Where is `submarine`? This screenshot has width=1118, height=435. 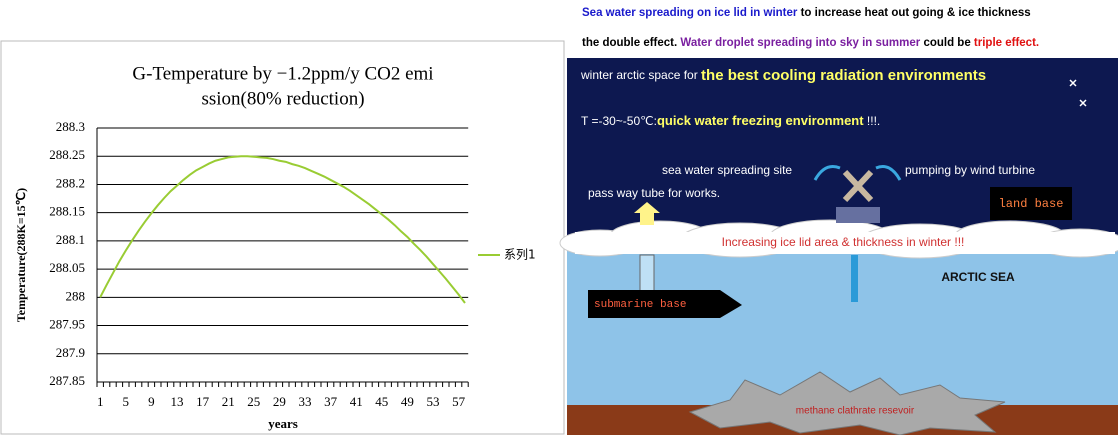
submarine is located at coordinates (665, 304).